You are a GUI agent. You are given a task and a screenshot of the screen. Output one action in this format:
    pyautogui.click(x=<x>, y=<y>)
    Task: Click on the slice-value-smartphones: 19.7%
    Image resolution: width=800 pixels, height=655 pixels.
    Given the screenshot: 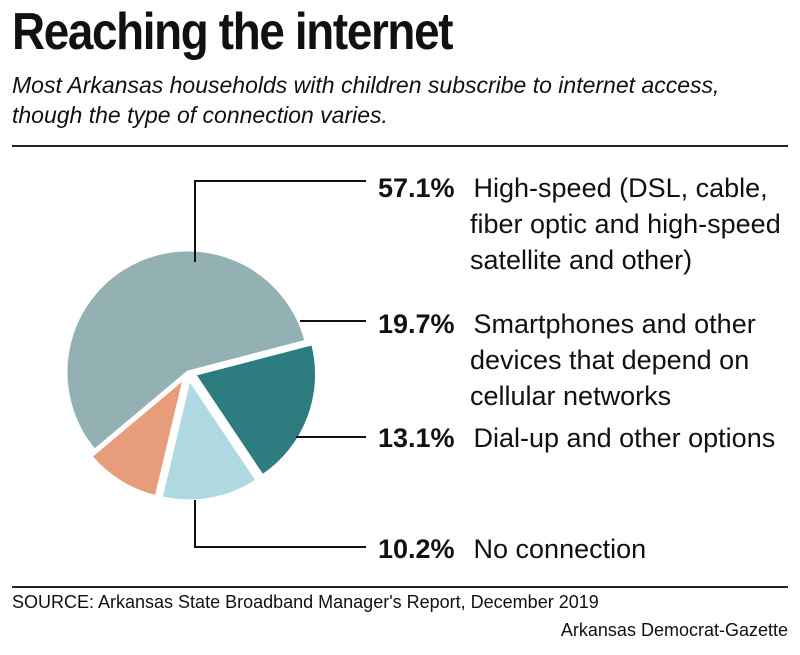 What is the action you would take?
    pyautogui.click(x=416, y=324)
    